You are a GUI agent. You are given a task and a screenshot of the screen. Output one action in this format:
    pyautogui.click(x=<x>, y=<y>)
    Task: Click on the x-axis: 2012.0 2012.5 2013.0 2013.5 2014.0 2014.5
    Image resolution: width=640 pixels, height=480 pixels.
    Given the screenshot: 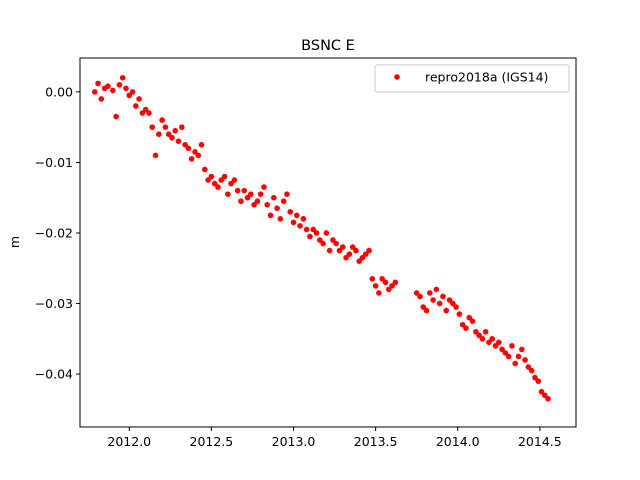 What is the action you would take?
    pyautogui.click(x=334, y=438)
    